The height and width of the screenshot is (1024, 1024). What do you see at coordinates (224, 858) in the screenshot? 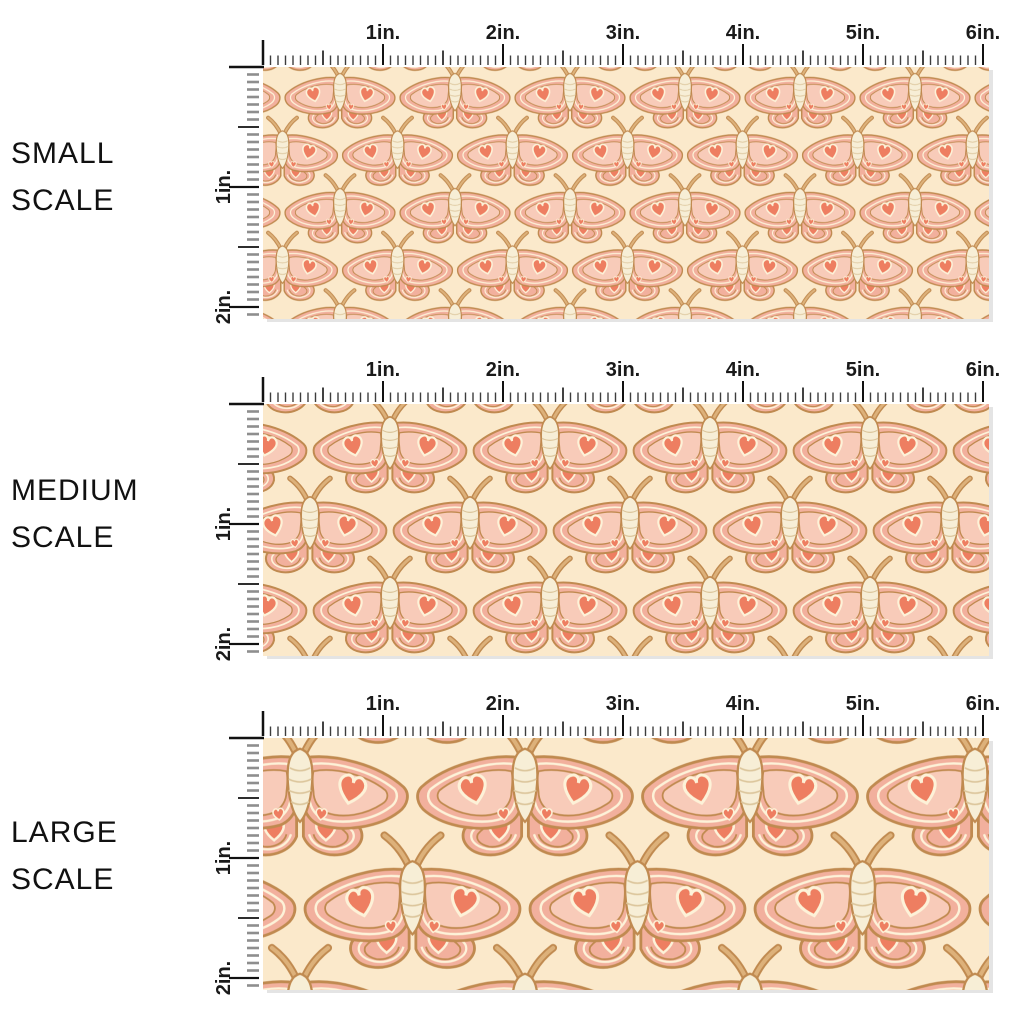
I see `vertical-ruler-label: 1in.` at bounding box center [224, 858].